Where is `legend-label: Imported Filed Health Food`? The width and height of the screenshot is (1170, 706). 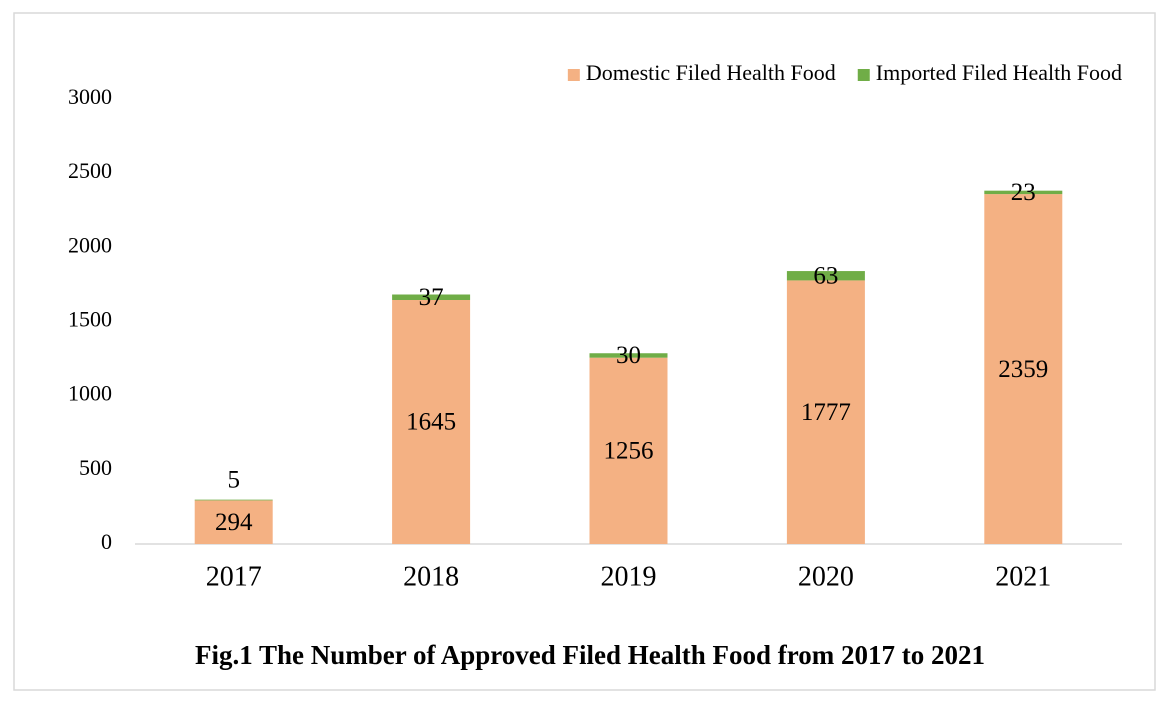
legend-label: Imported Filed Health Food is located at coordinates (999, 72).